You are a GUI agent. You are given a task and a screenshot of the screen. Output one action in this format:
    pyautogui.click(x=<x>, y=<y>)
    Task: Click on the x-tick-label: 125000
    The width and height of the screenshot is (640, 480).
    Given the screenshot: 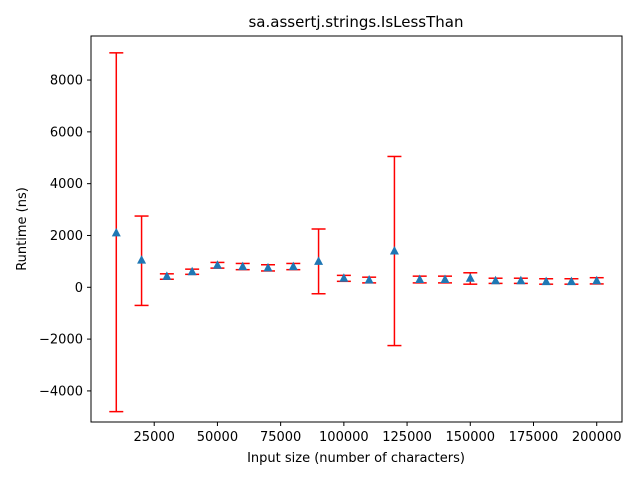 What is the action you would take?
    pyautogui.click(x=407, y=437)
    